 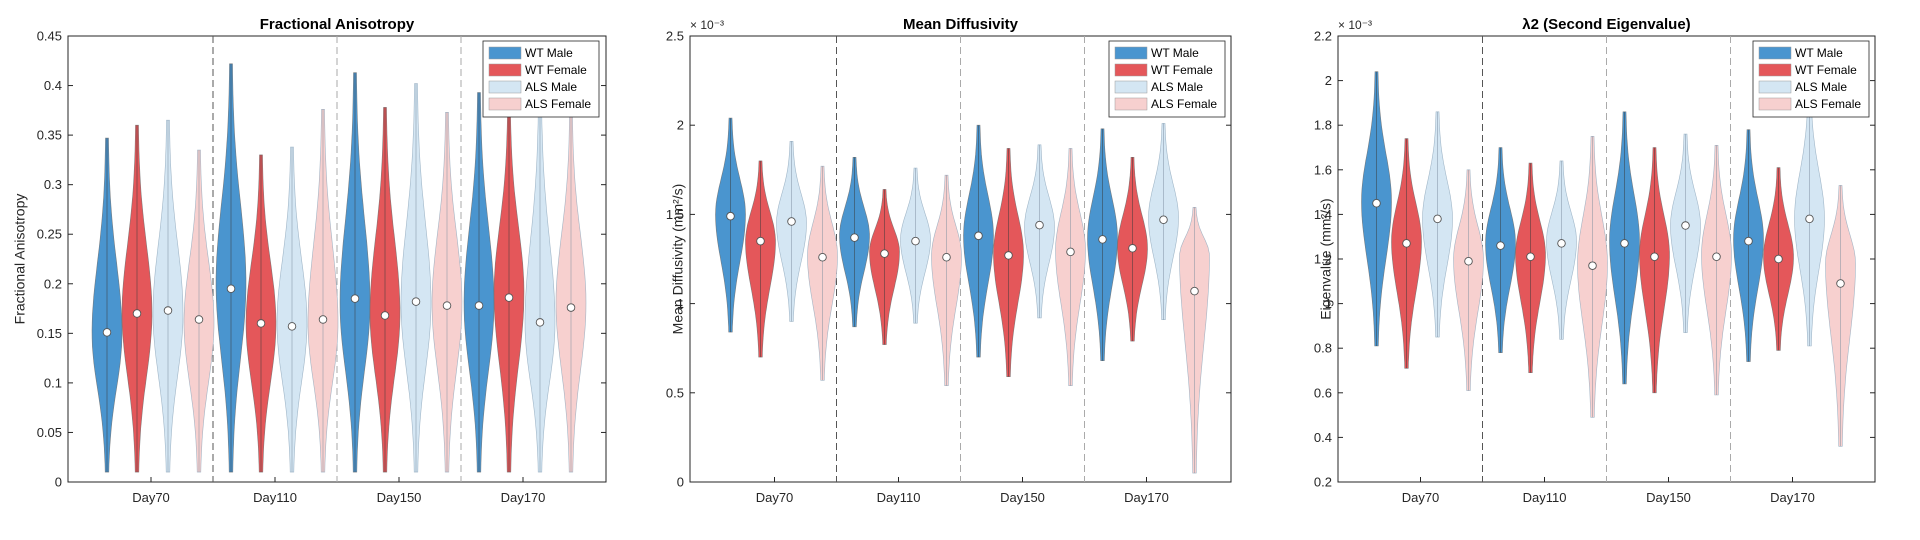 What do you see at coordinates (1323, 125) in the screenshot?
I see `y-tick-label: 1.8` at bounding box center [1323, 125].